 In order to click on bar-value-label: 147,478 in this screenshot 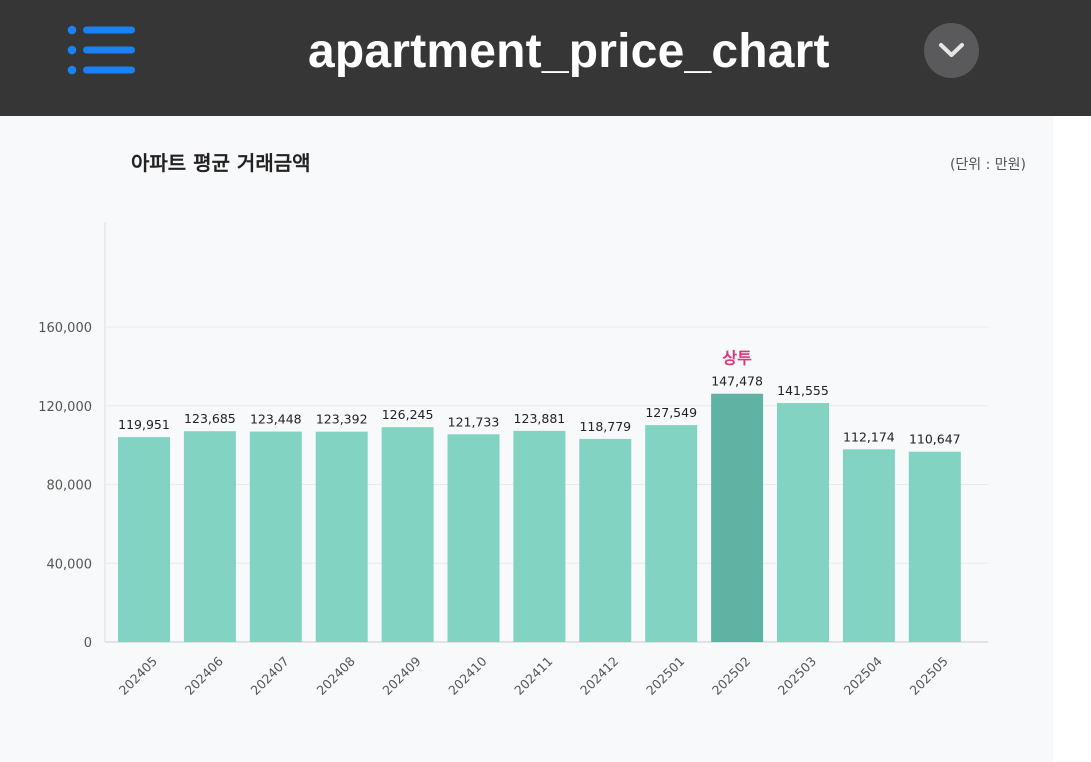, I will do `click(737, 381)`.